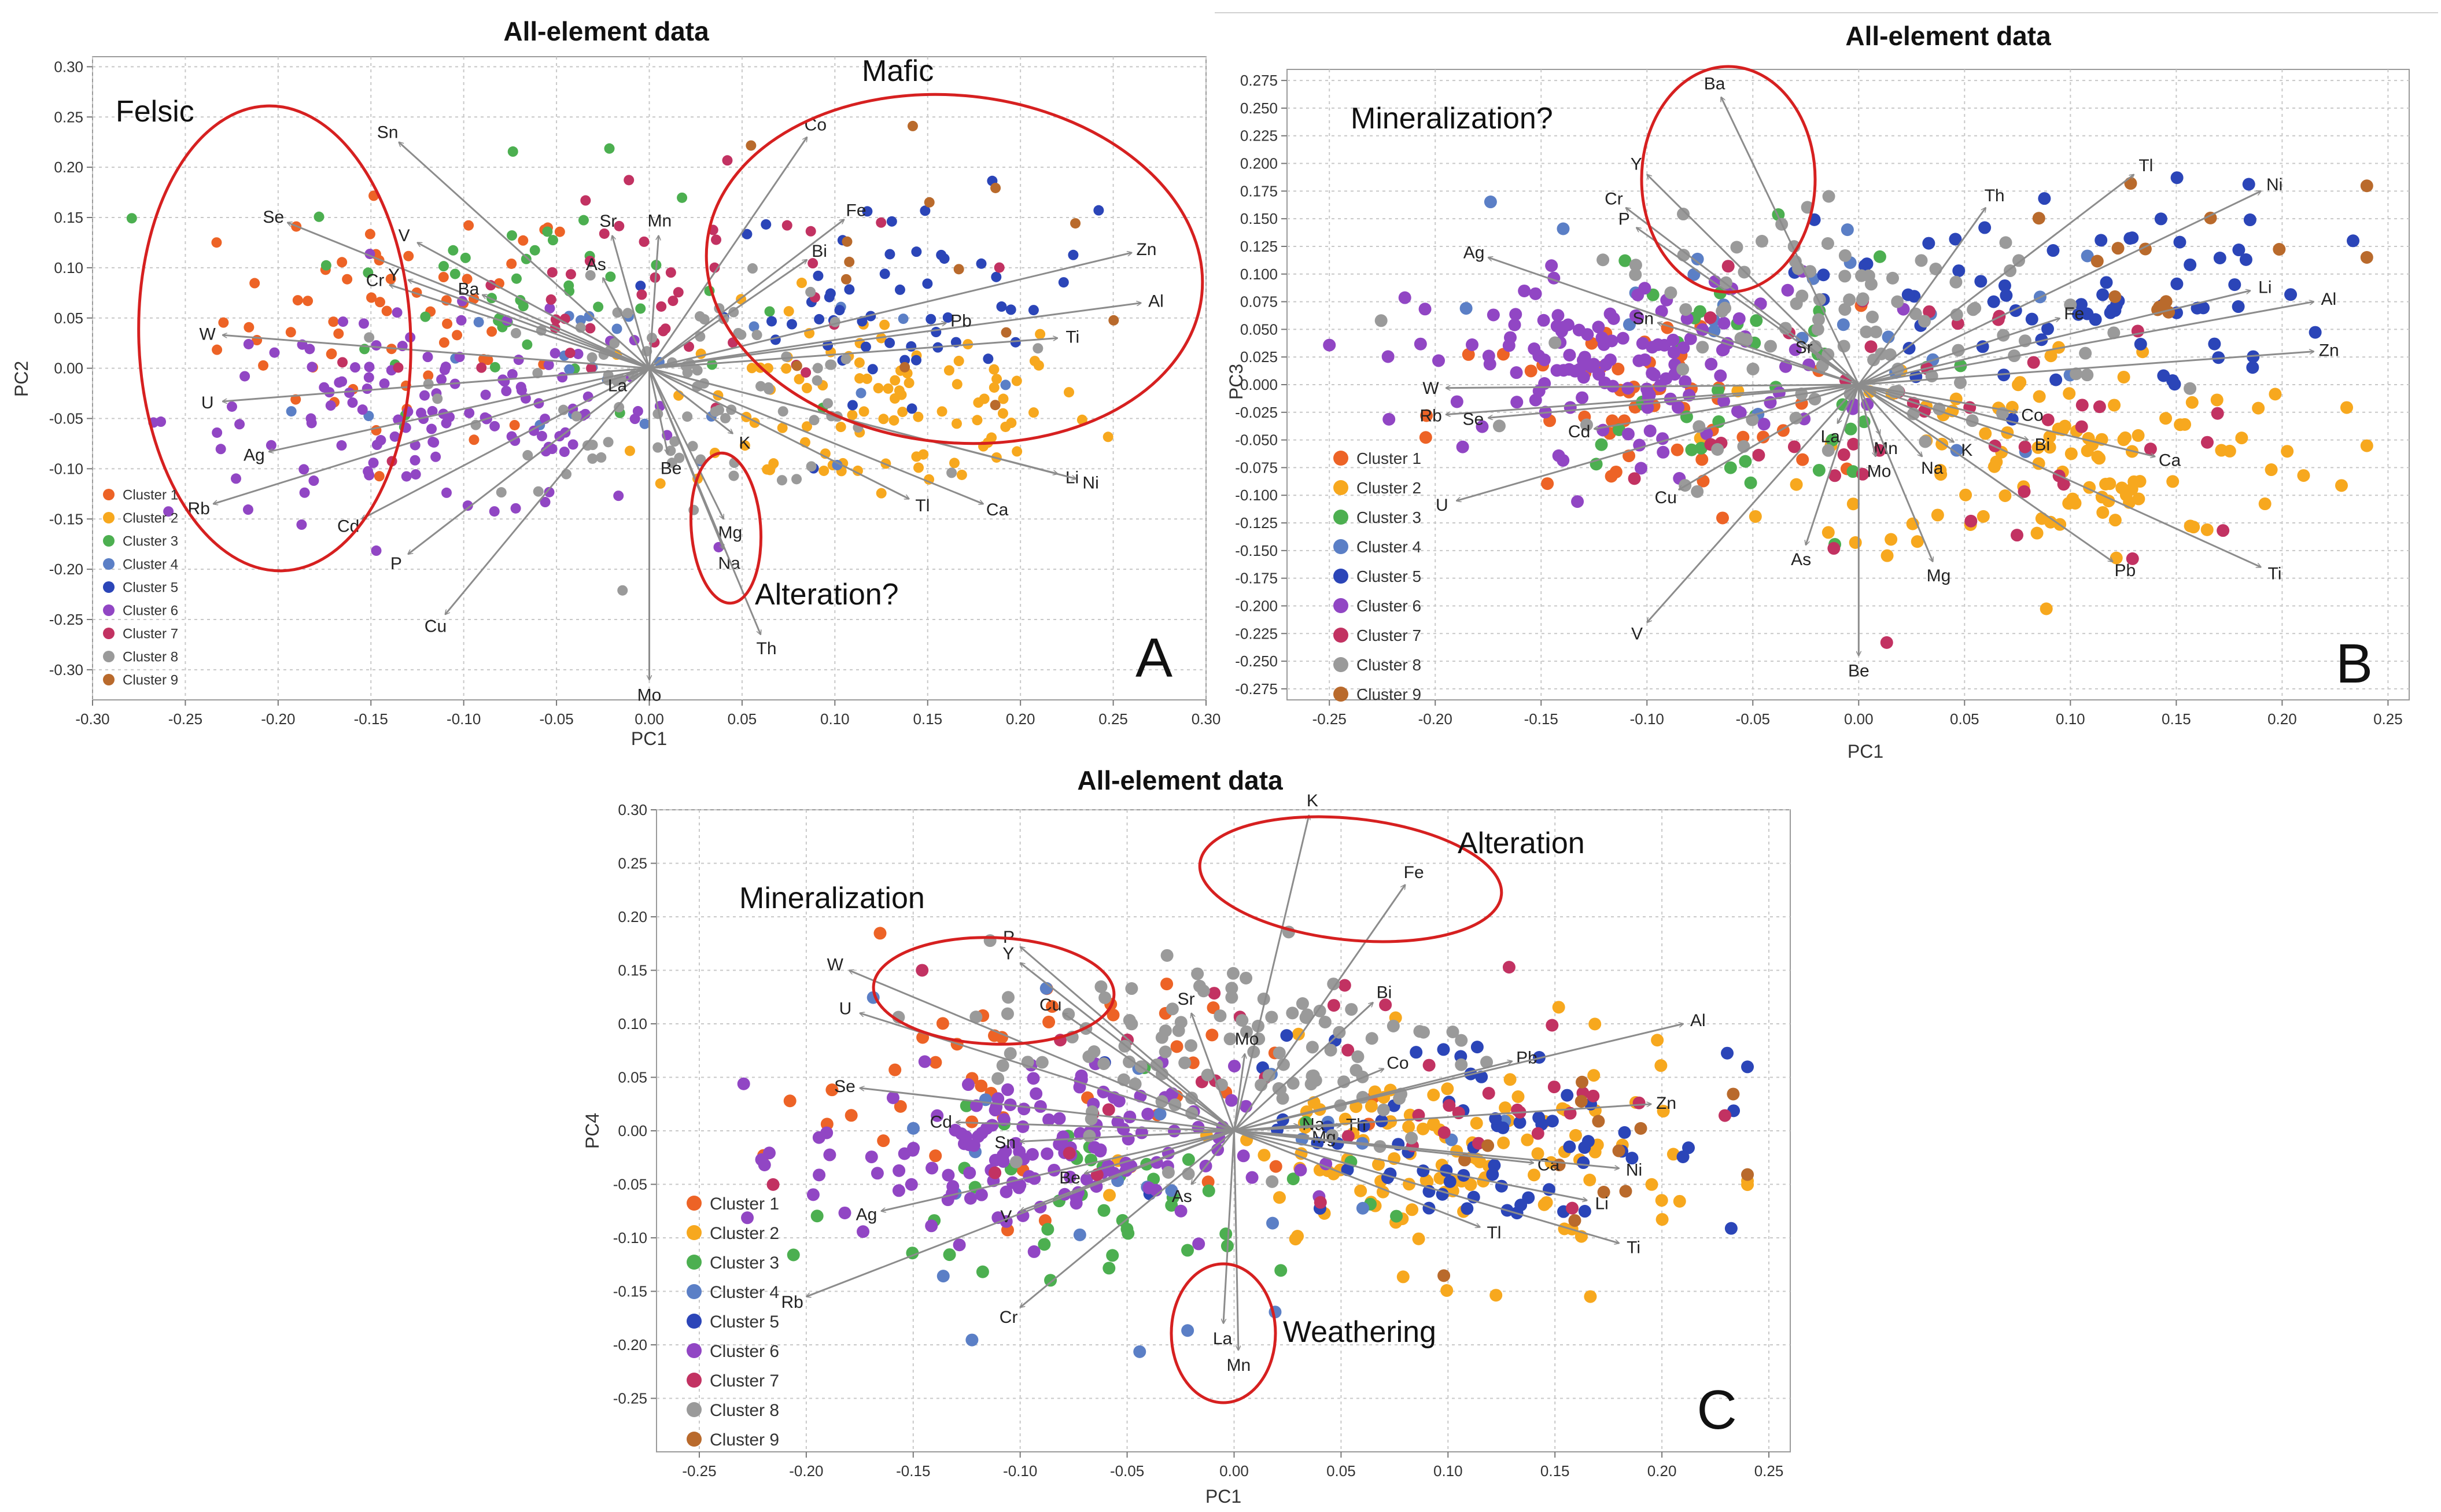 This screenshot has width=2441, height=1512. Describe the element at coordinates (1213, 1072) in the screenshot. I see `loading-arrow-sr` at that location.